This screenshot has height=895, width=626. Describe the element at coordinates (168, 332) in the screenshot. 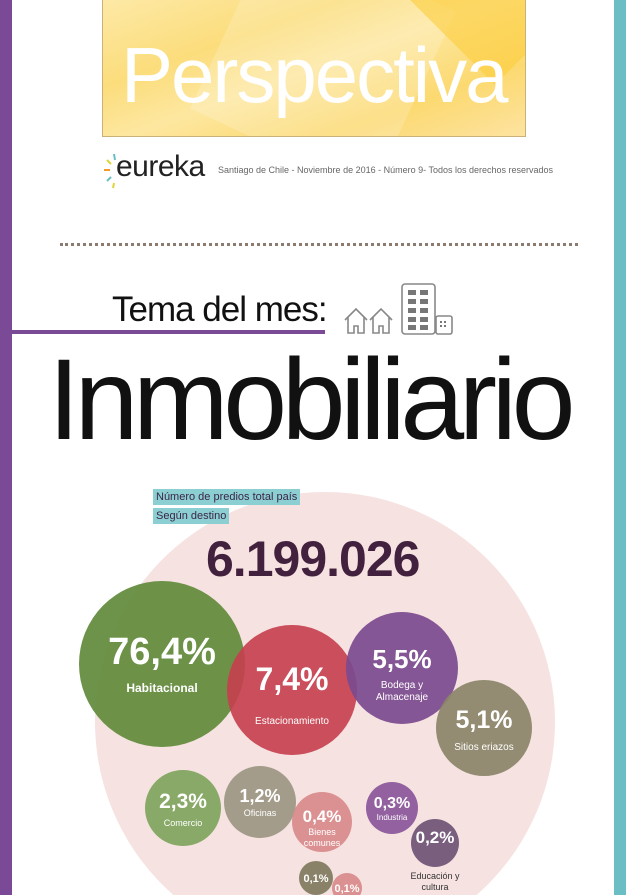

I see `topic-underline` at that location.